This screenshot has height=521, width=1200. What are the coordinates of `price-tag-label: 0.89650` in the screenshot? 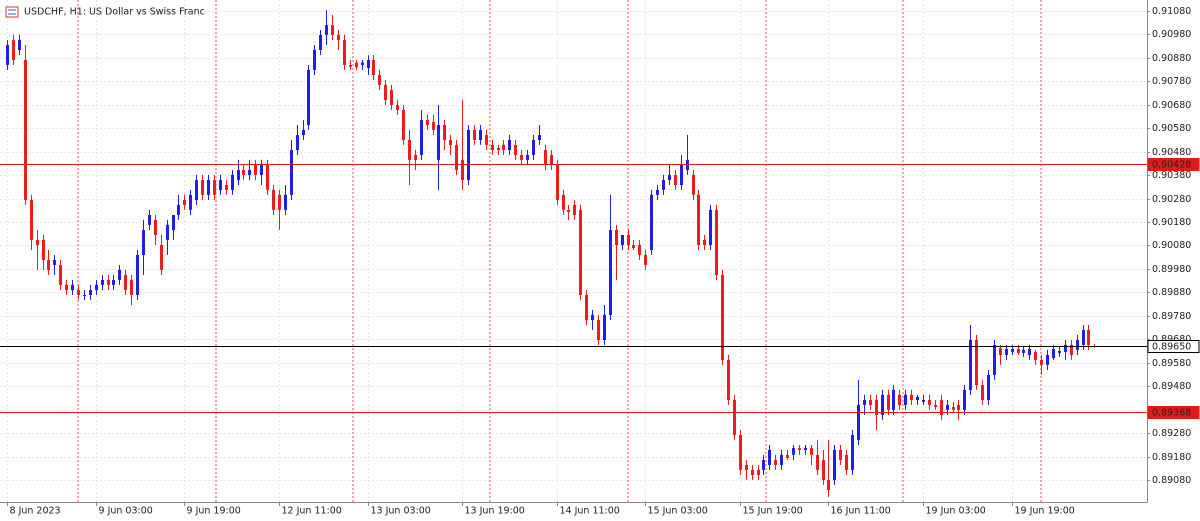 It's located at (1171, 347).